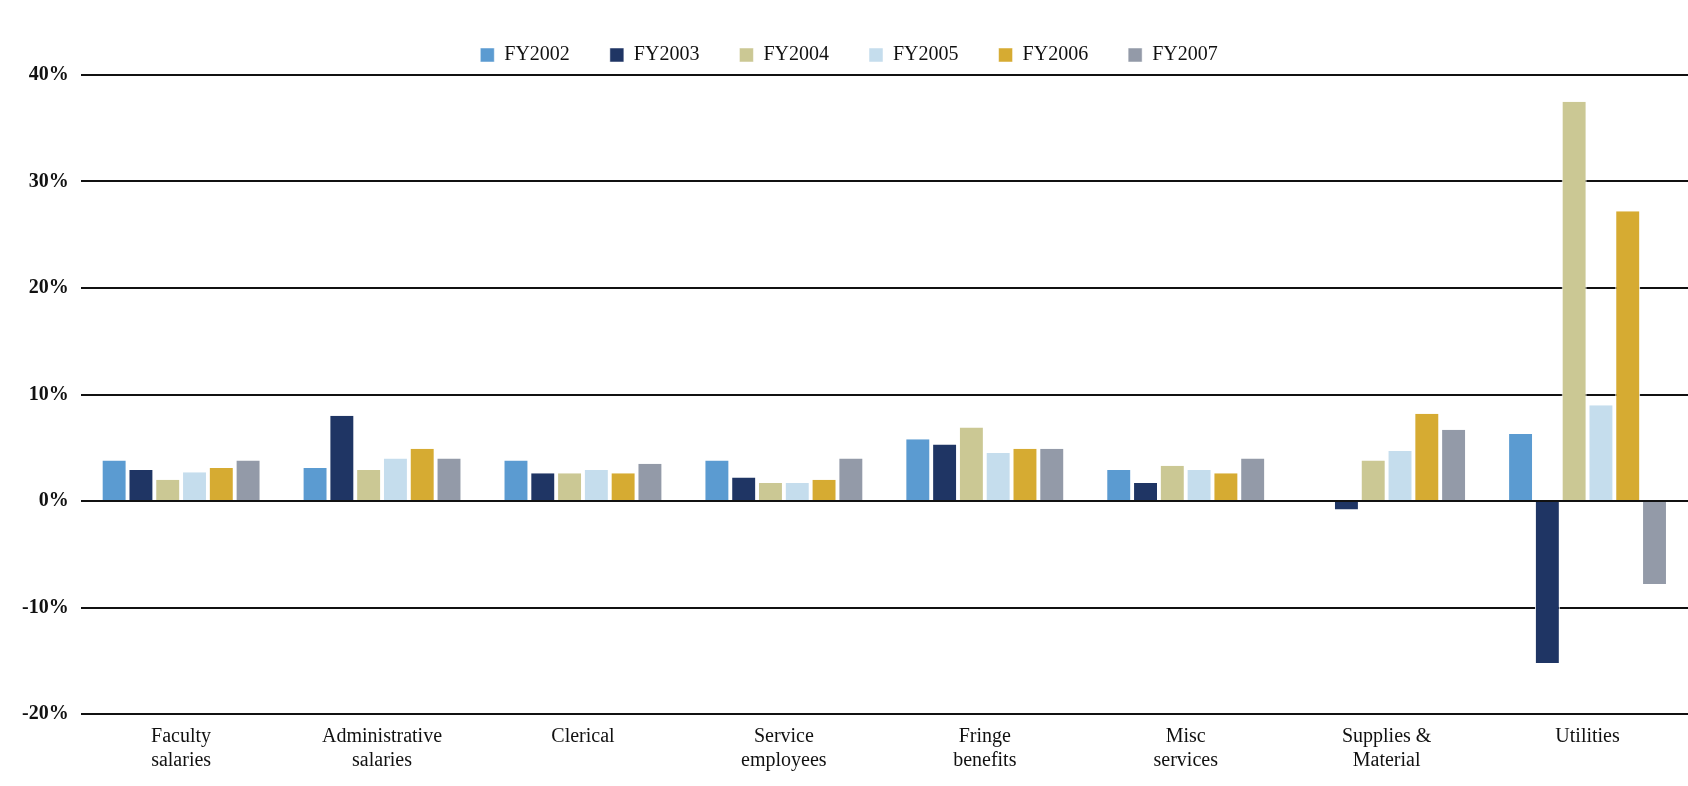 The image size is (1688, 786). I want to click on x-tick-label: Misc services, so click(1186, 747).